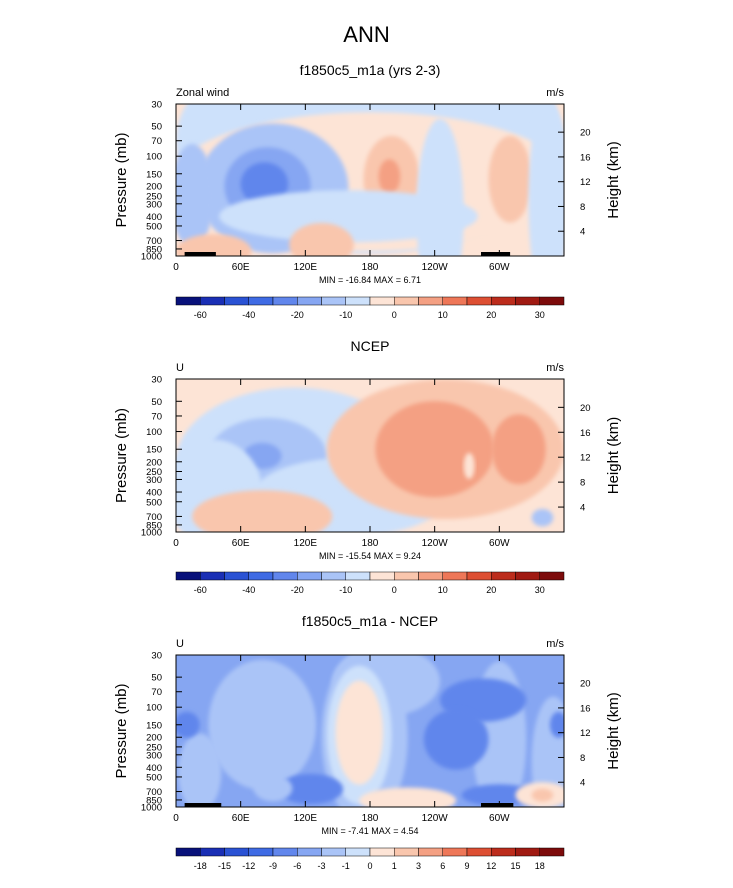 The image size is (733, 888). What do you see at coordinates (540, 590) in the screenshot?
I see `colorbar-label: 30` at bounding box center [540, 590].